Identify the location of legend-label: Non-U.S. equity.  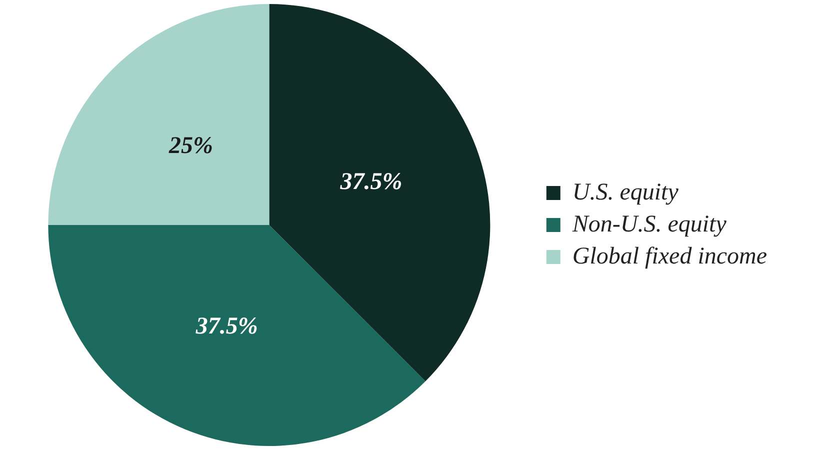
(649, 224).